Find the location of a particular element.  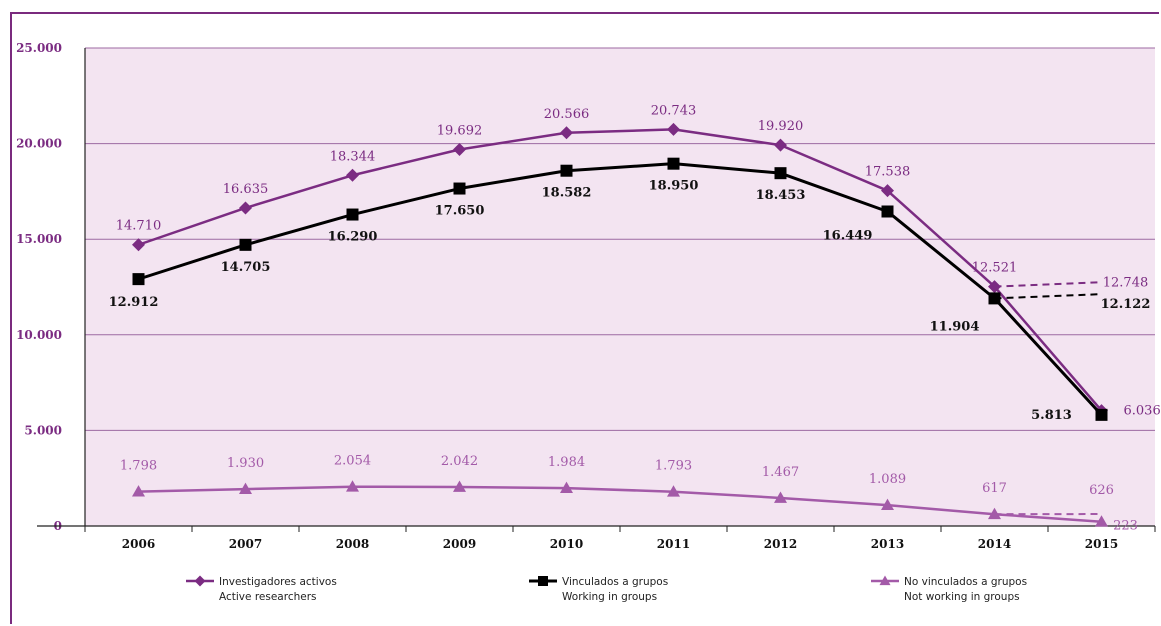

x-tick-label: 2007 is located at coordinates (245, 544).